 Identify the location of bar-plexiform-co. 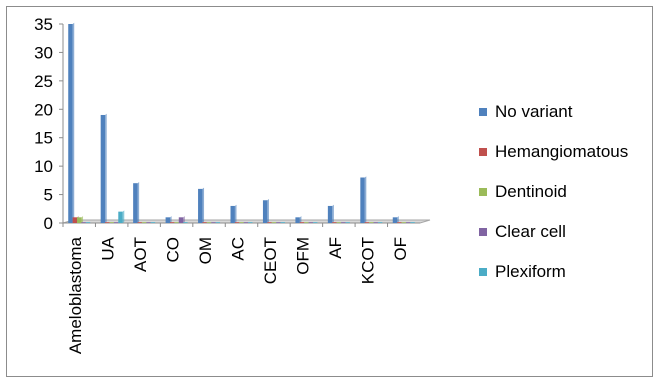
(185, 222).